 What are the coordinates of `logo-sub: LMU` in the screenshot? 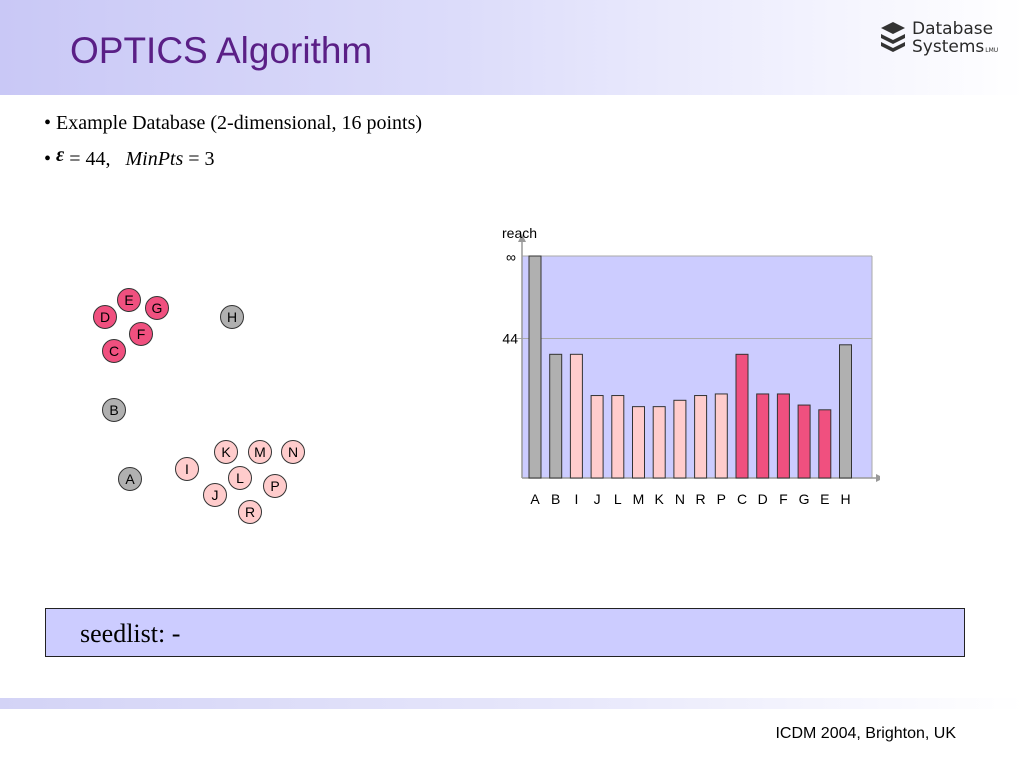 It's located at (992, 50).